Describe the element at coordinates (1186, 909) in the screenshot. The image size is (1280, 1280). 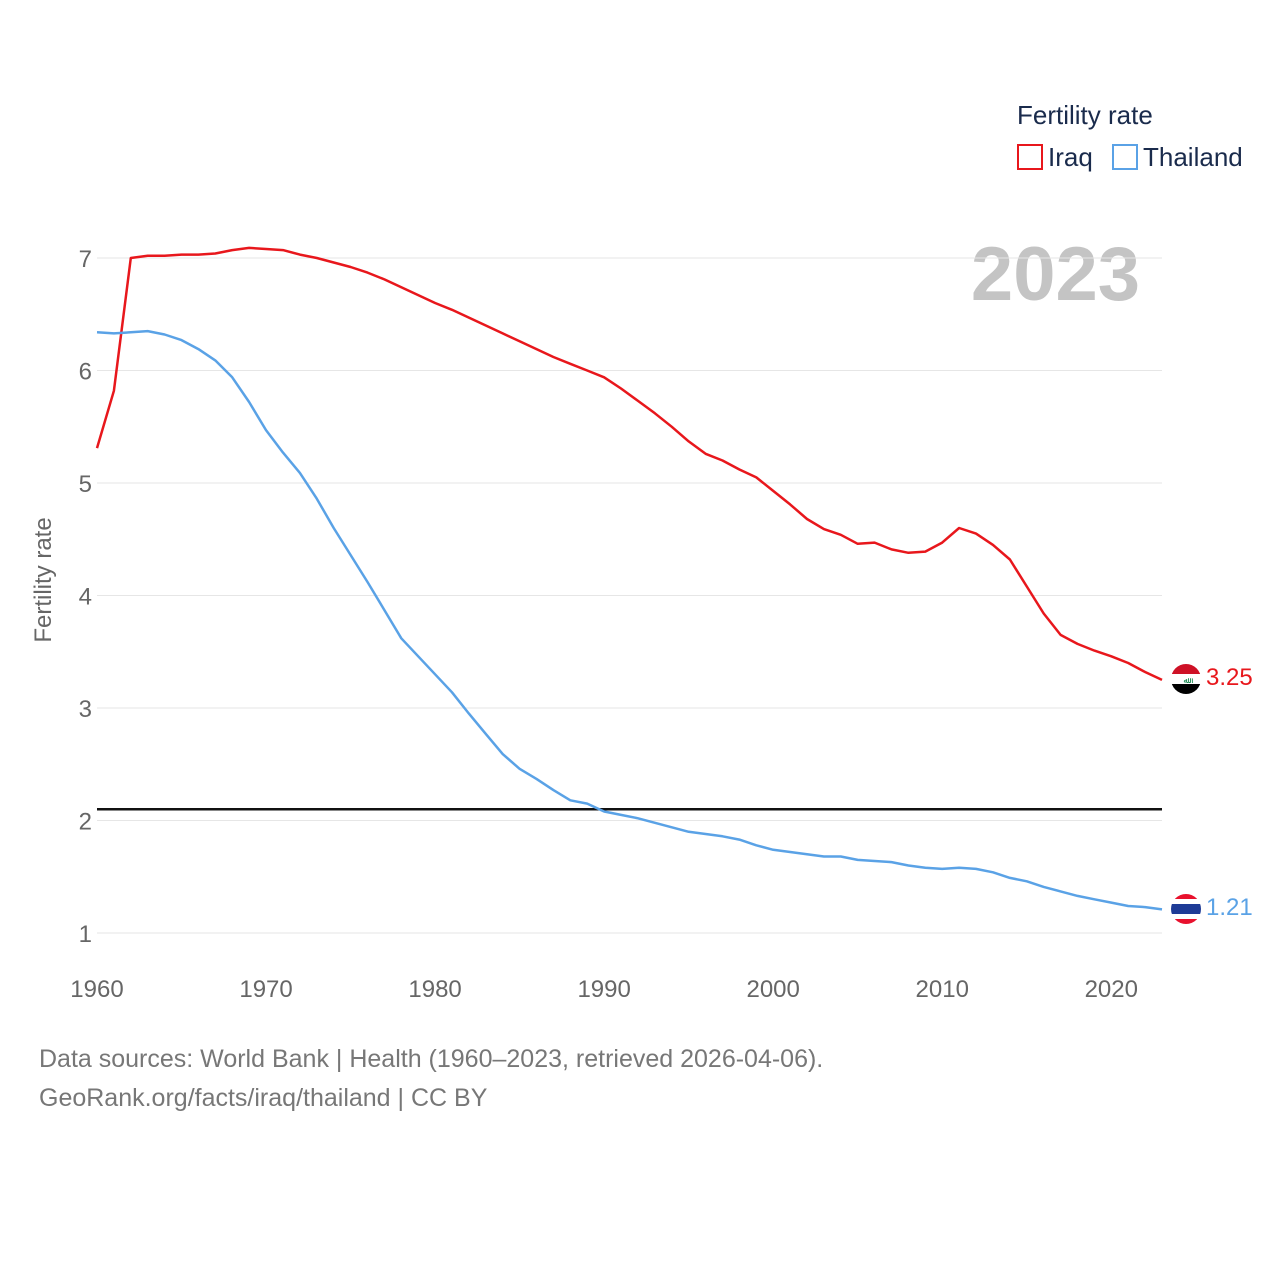
I see `thailand-flag-icon` at that location.